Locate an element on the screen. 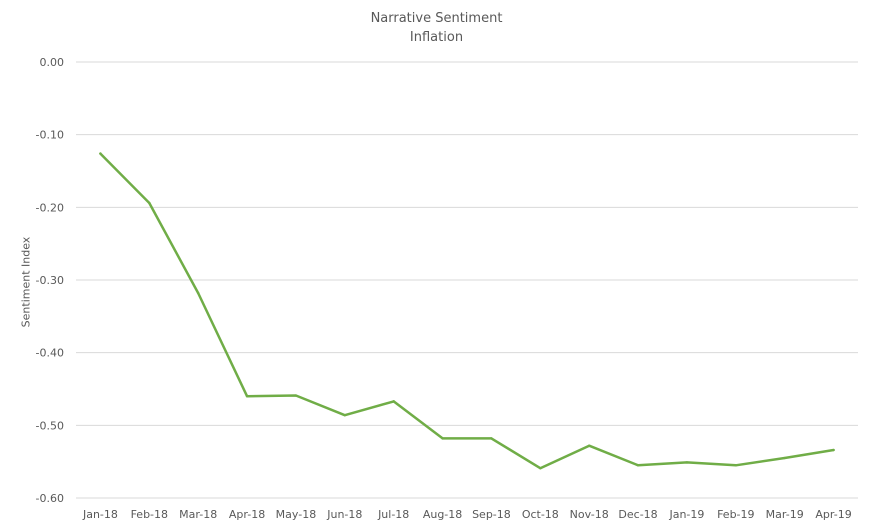 The image size is (873, 529). x-tick-label: May-18 is located at coordinates (296, 514).